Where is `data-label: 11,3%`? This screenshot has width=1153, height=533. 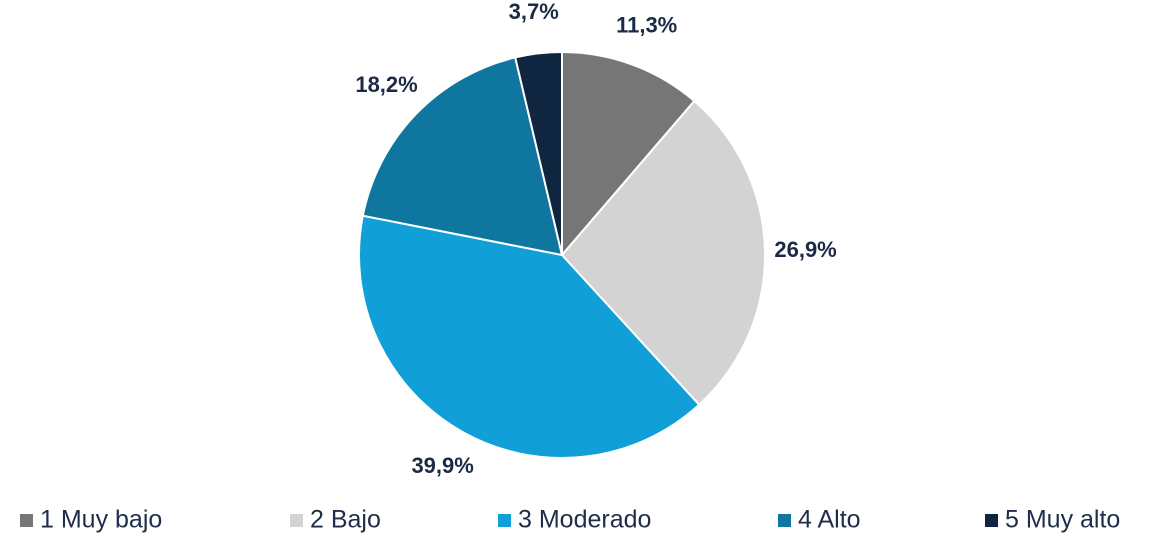
data-label: 11,3% is located at coordinates (646, 24).